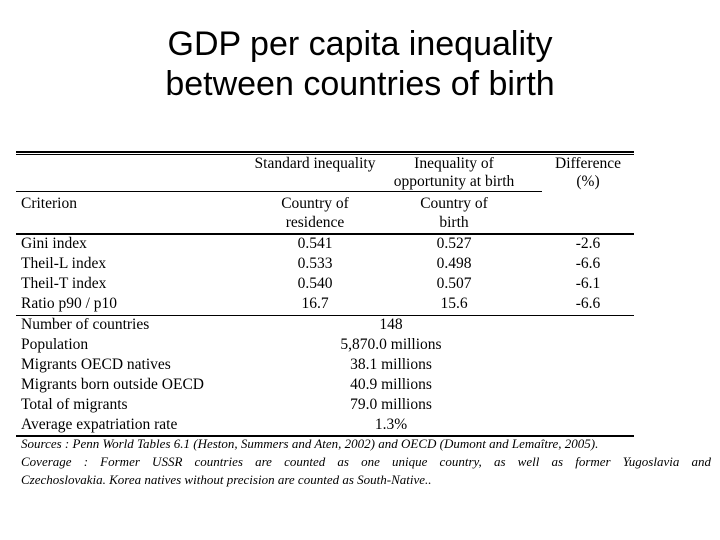 Image resolution: width=720 pixels, height=540 pixels. What do you see at coordinates (454, 163) in the screenshot?
I see `header-inequality-opportunity-1: Inequality of` at bounding box center [454, 163].